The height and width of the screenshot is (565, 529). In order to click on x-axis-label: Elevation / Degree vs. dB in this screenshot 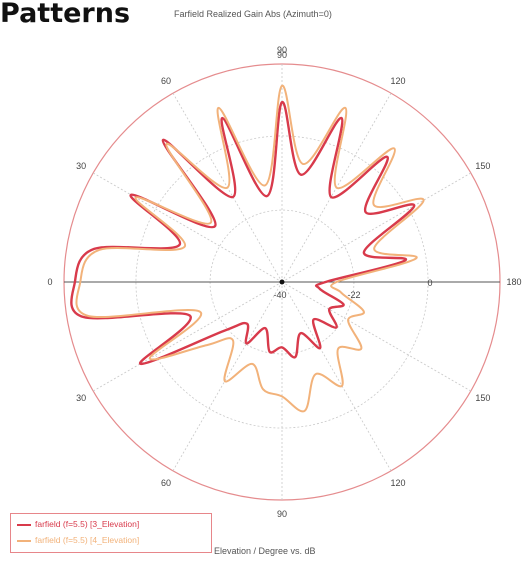, I will do `click(265, 551)`.